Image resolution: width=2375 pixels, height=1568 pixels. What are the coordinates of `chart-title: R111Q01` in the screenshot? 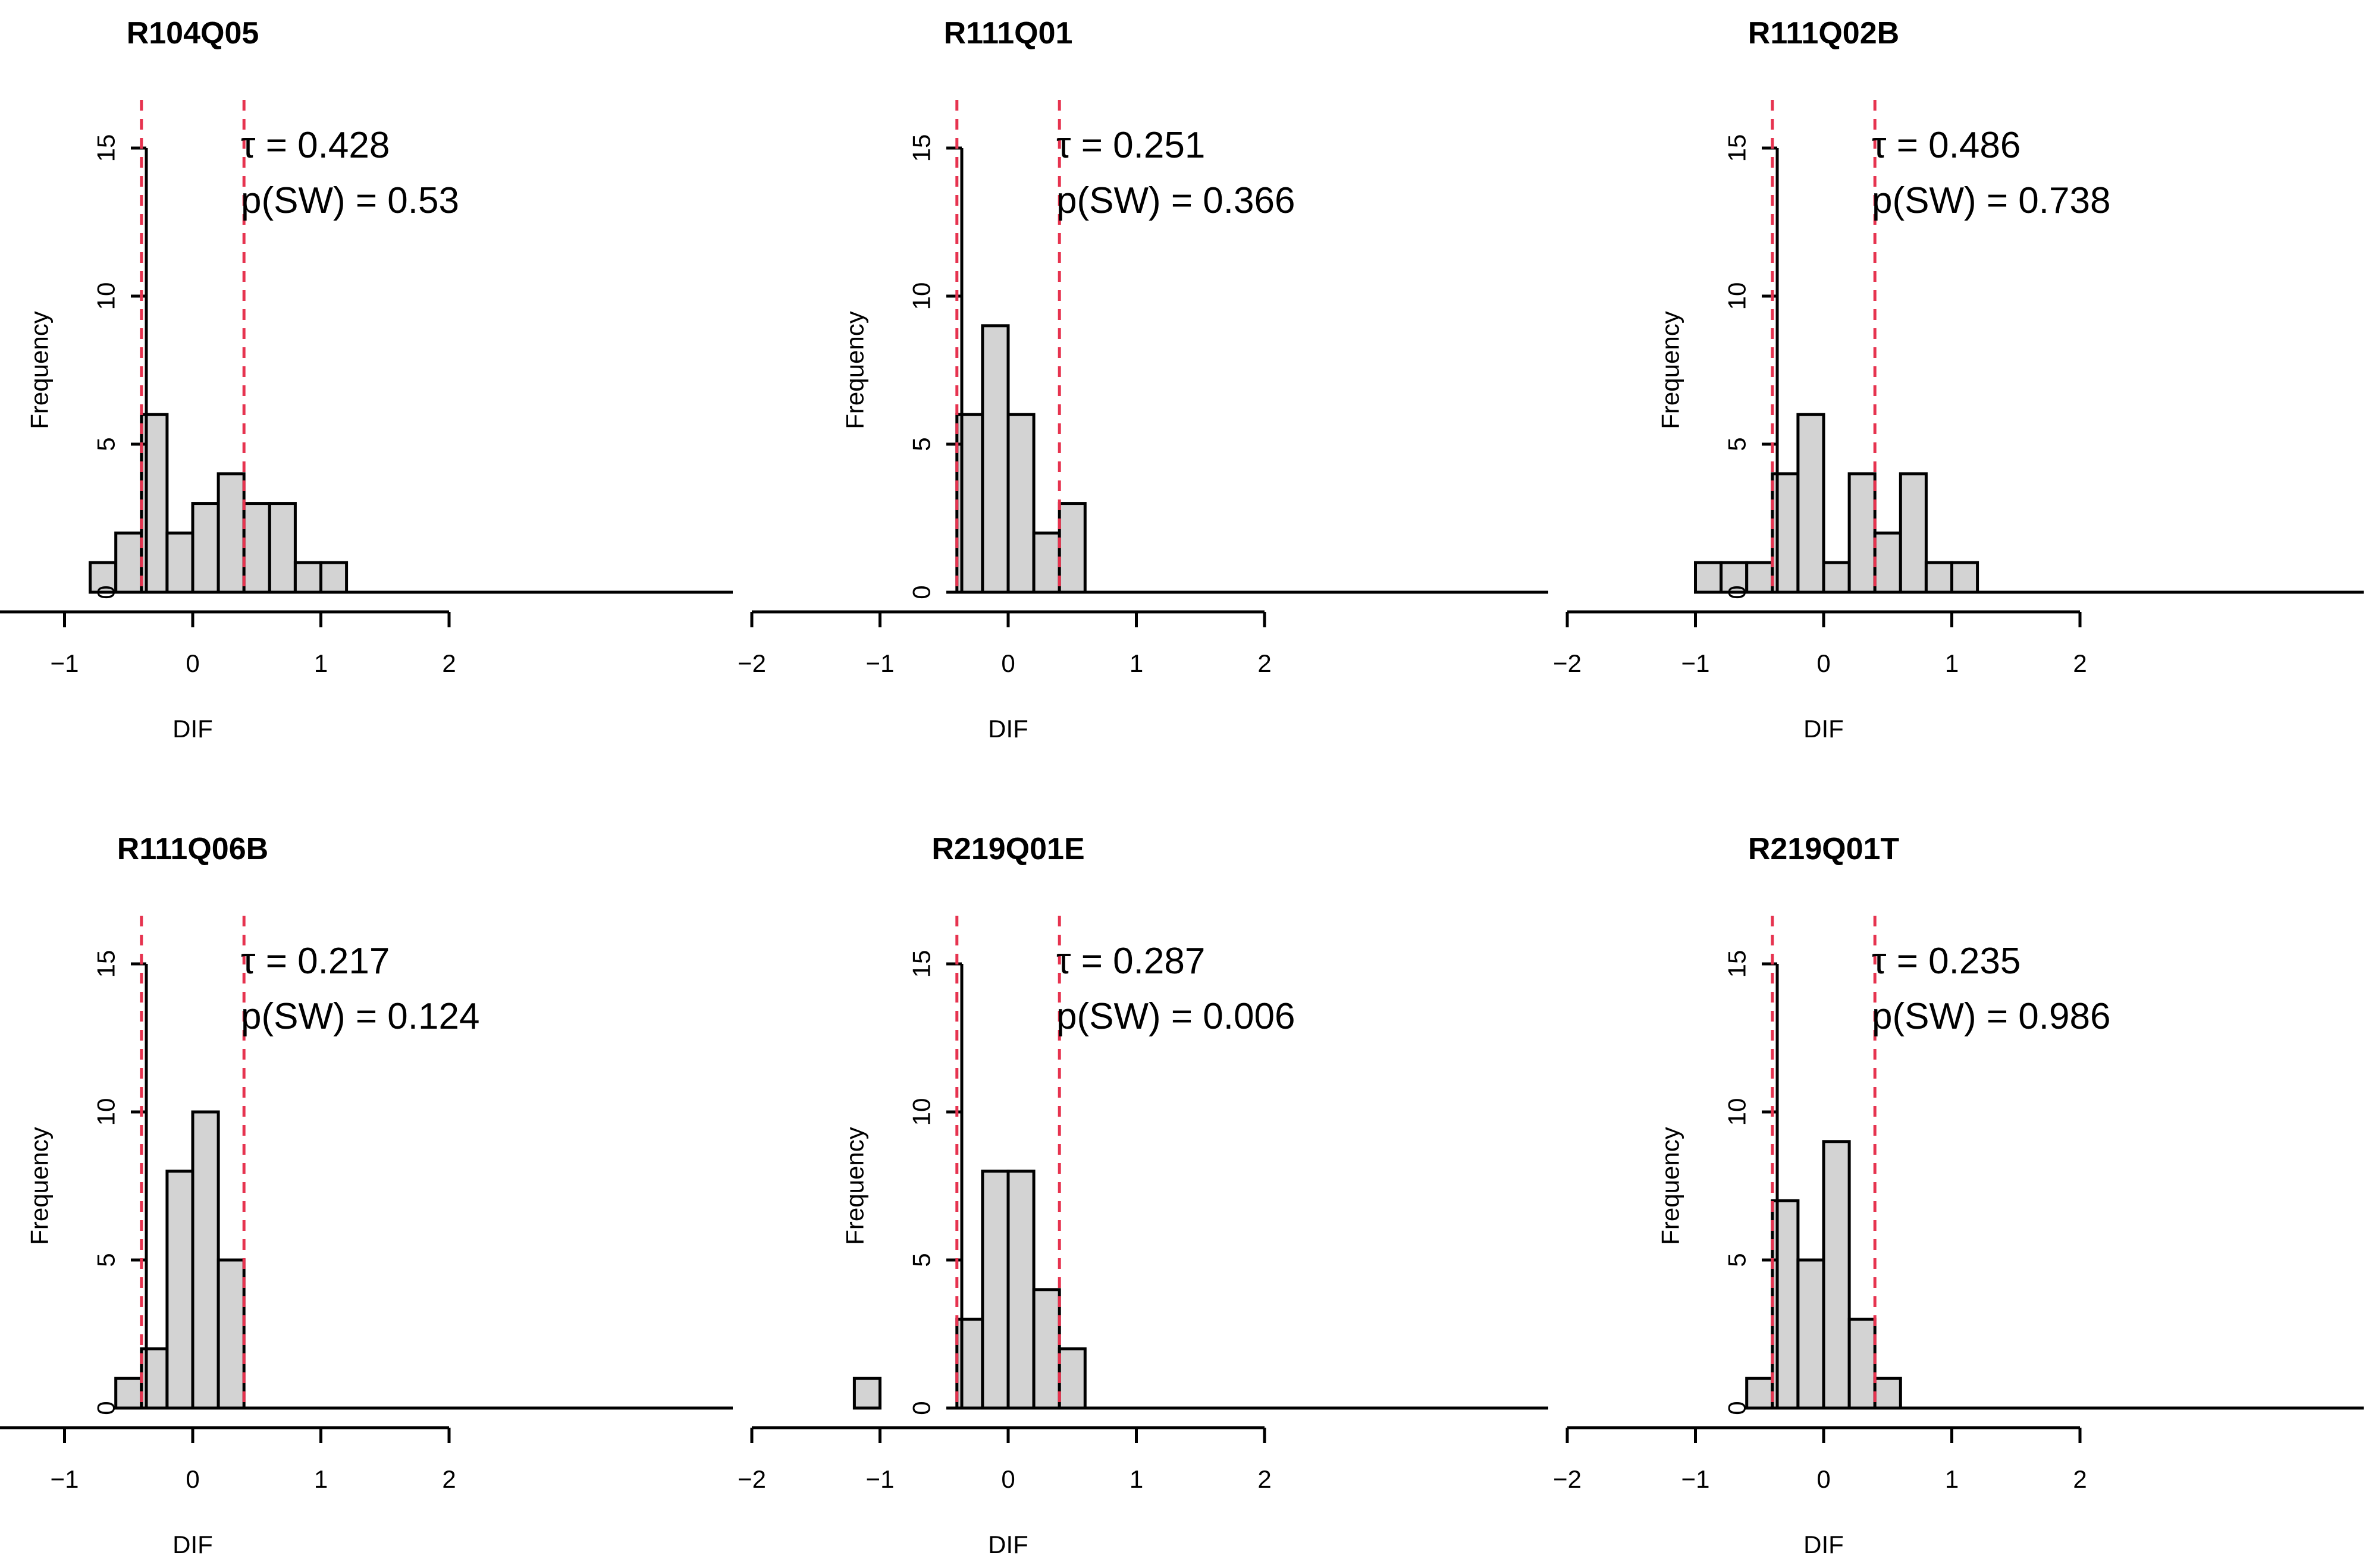 It's located at (1008, 33).